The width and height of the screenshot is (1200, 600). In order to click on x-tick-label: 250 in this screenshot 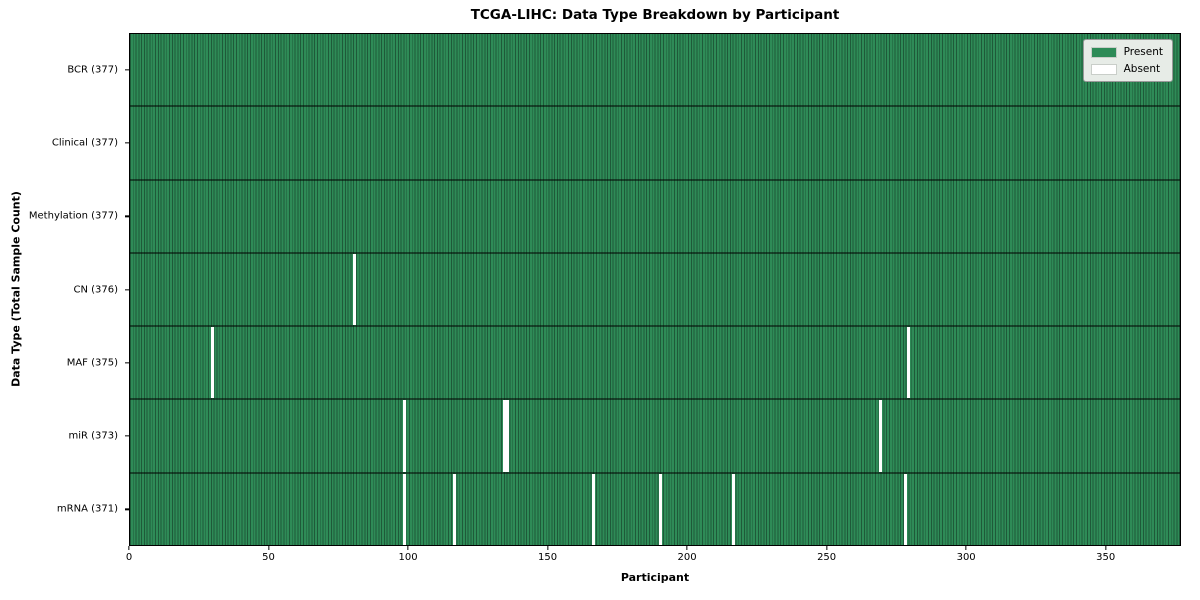, I will do `click(827, 557)`.